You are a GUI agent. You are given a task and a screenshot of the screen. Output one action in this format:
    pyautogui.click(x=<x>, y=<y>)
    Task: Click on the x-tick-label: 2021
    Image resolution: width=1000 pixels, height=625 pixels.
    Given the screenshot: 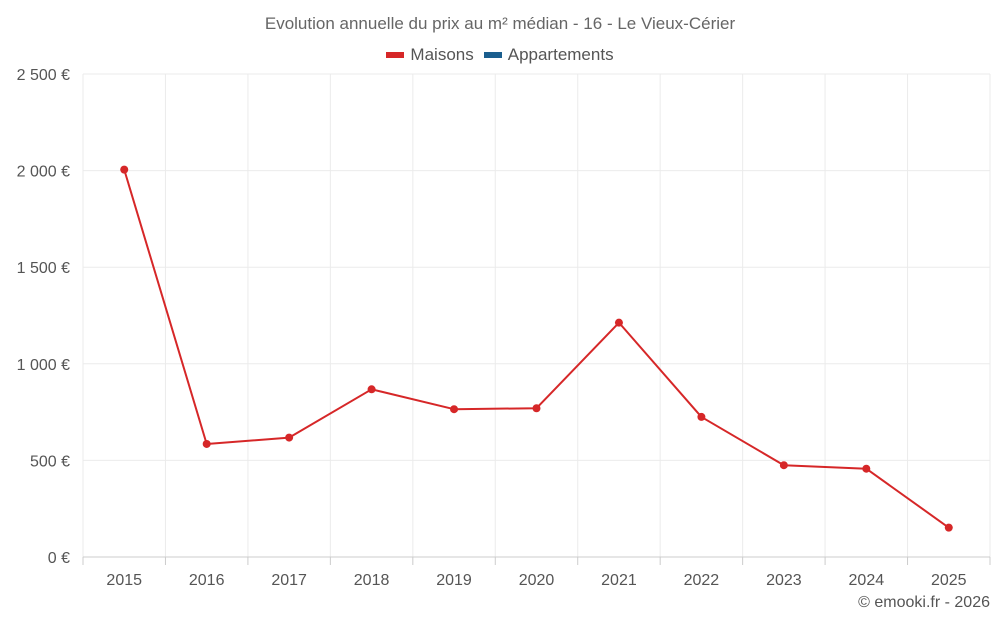 What is the action you would take?
    pyautogui.click(x=619, y=580)
    